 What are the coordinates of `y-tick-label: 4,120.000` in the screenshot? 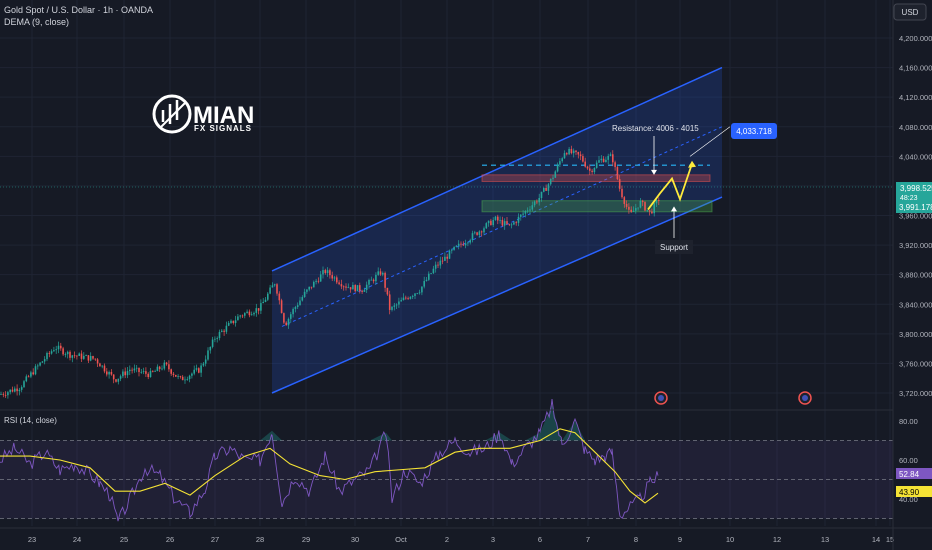 It's located at (915, 97).